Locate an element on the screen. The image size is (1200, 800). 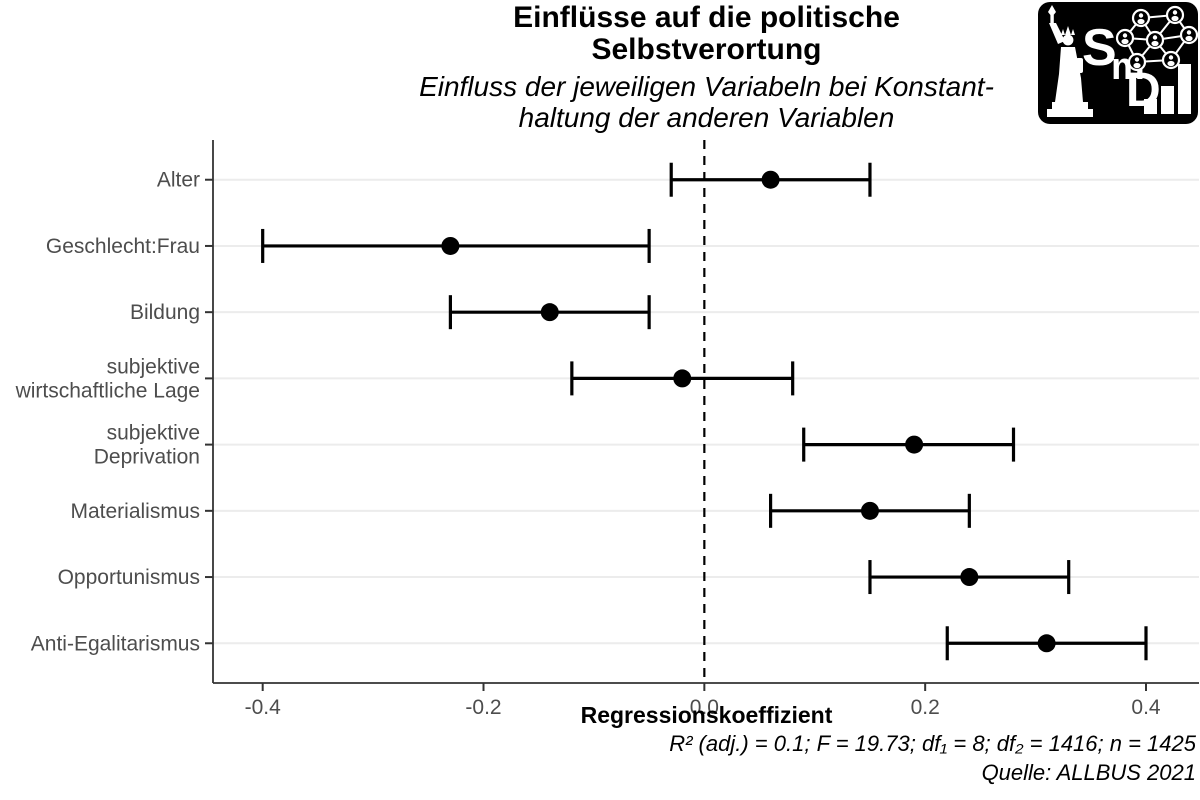
y-axis-label: Geschlecht:Frau is located at coordinates (123, 246).